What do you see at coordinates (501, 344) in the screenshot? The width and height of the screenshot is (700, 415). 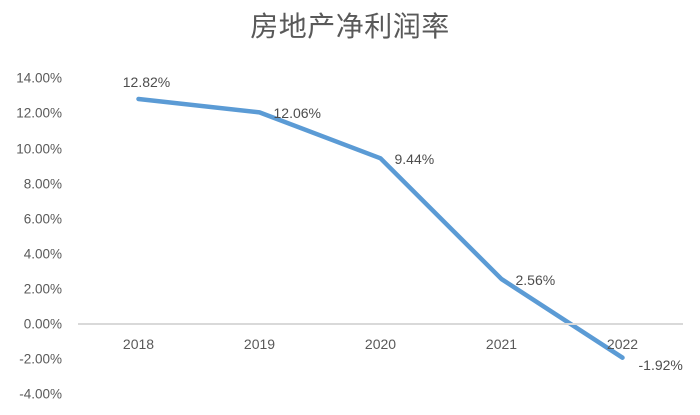 I see `x-tick-label: 2021` at bounding box center [501, 344].